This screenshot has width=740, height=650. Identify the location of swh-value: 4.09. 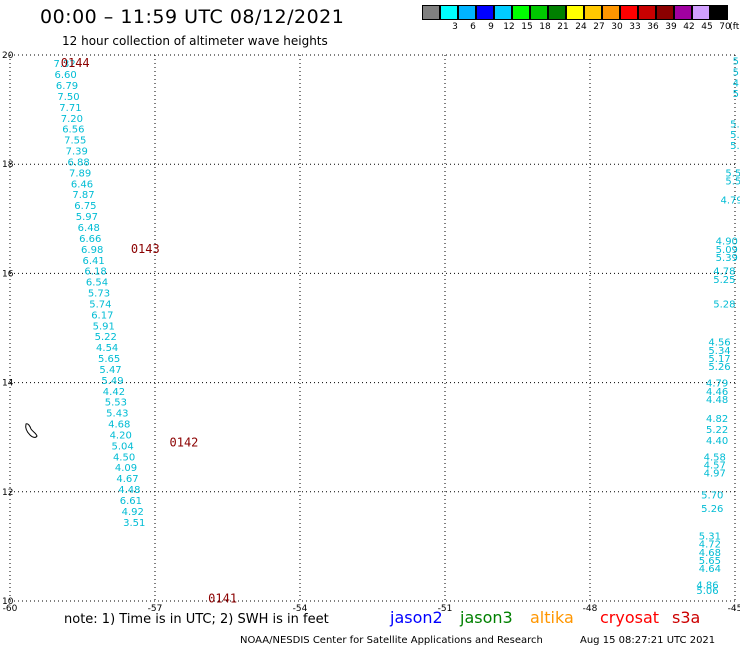
(126, 468).